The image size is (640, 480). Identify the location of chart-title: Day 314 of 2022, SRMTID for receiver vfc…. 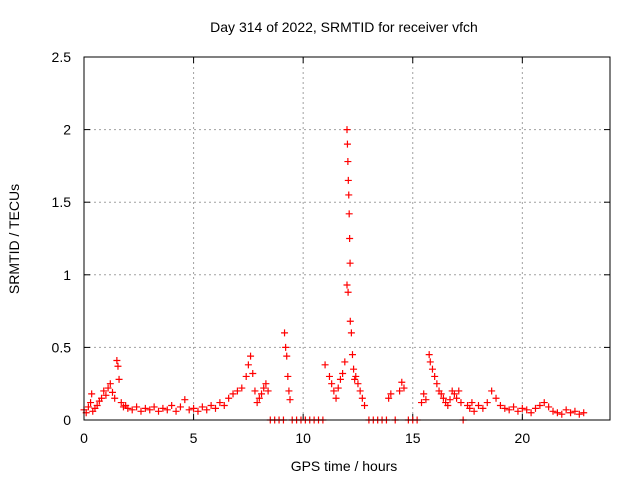
(344, 27).